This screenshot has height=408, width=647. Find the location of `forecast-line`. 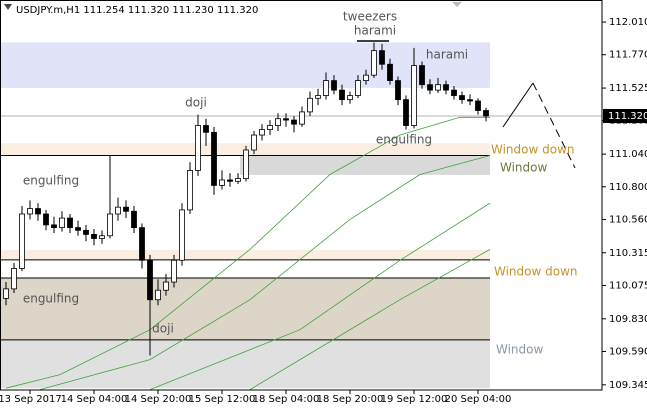

forecast-line is located at coordinates (518, 105).